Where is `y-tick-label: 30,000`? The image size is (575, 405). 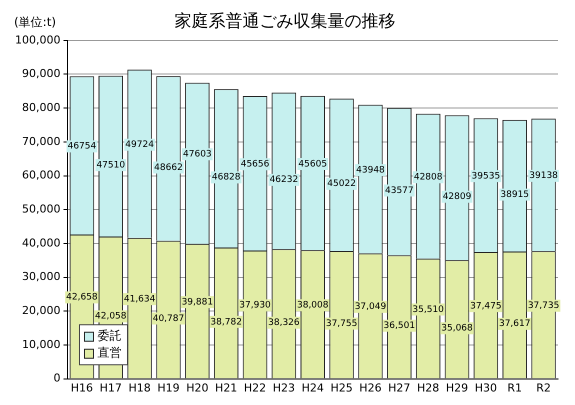
y-tick-label: 30,000 is located at coordinates (41, 277).